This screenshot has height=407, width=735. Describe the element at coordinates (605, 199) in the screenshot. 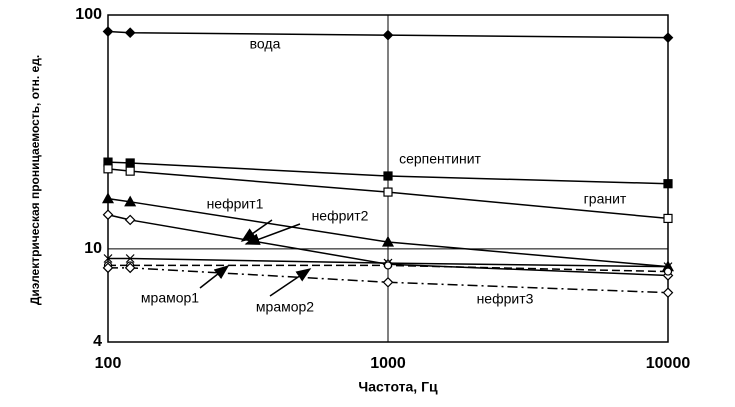

I see `series-label: гранит` at that location.